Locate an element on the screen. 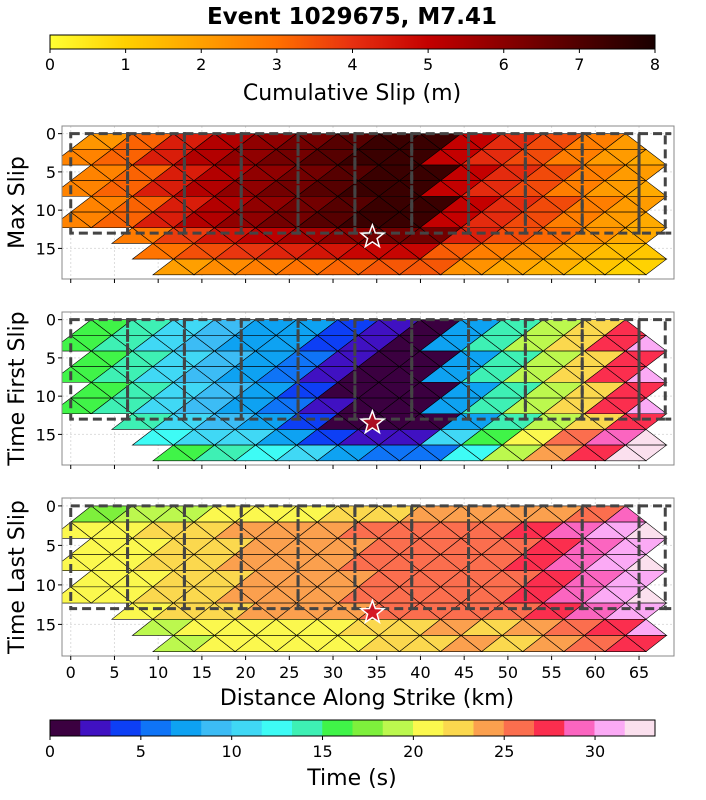  time-tick-label: 5 is located at coordinates (141, 751).